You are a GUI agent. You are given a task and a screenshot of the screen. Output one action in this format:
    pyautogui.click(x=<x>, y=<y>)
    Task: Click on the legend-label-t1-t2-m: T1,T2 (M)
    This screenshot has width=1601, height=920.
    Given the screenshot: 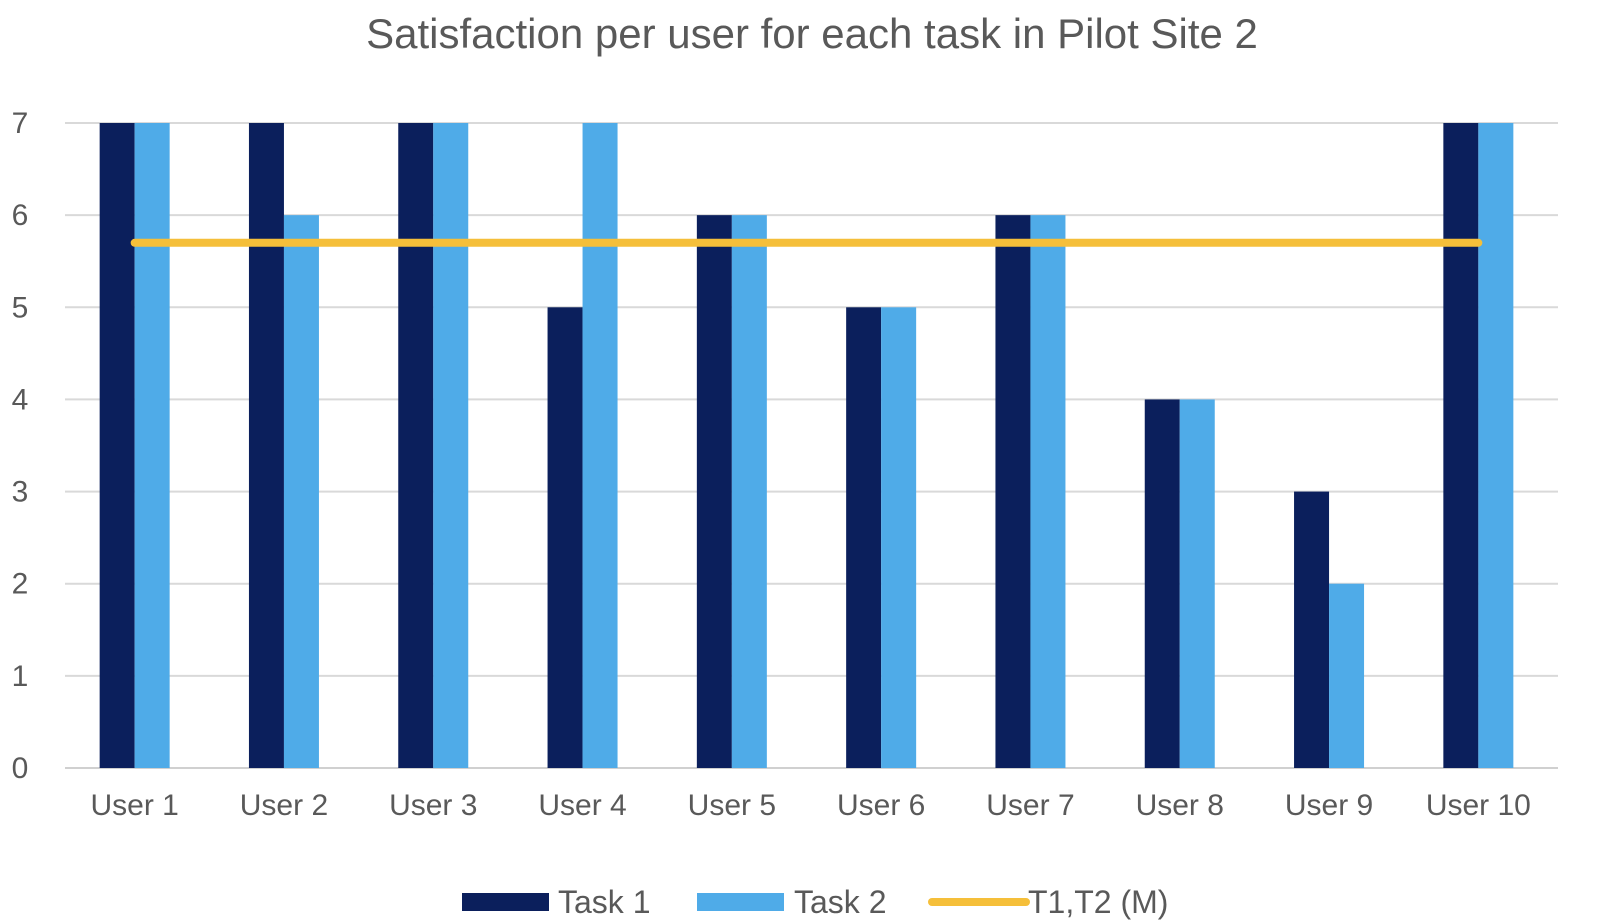 What is the action you would take?
    pyautogui.click(x=1098, y=902)
    